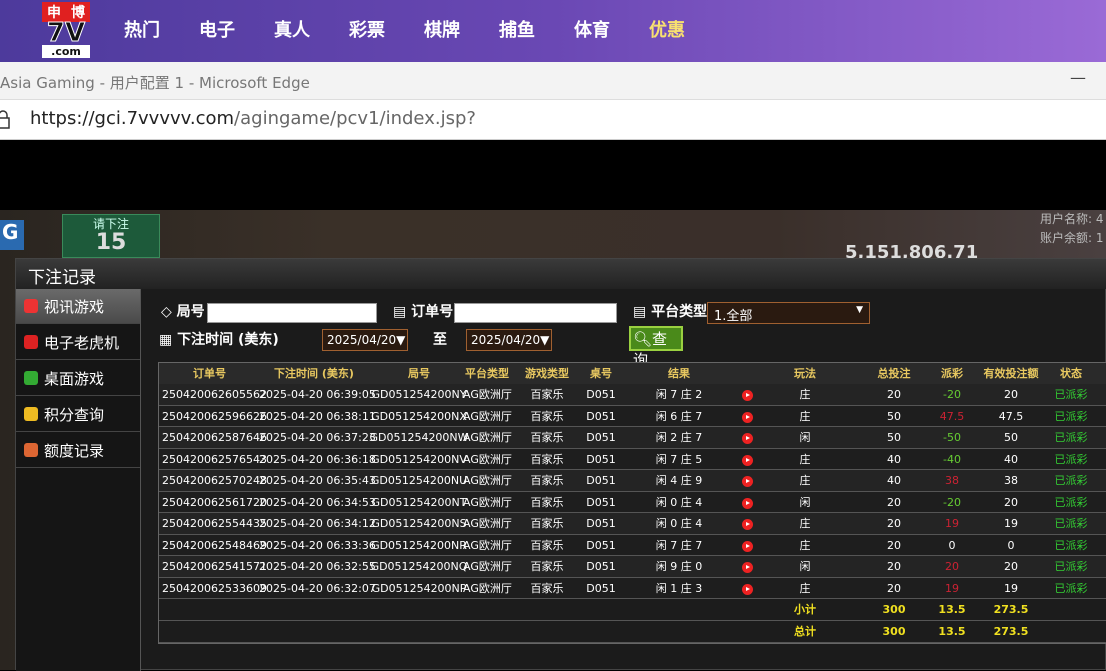 The image size is (1106, 671). I want to click on cell: 闲 1 庄 3, so click(679, 588).